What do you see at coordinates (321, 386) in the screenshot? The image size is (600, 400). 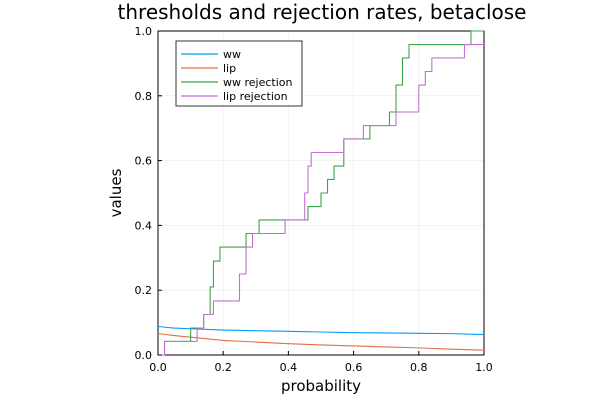 I see `x-axis-label: probability` at bounding box center [321, 386].